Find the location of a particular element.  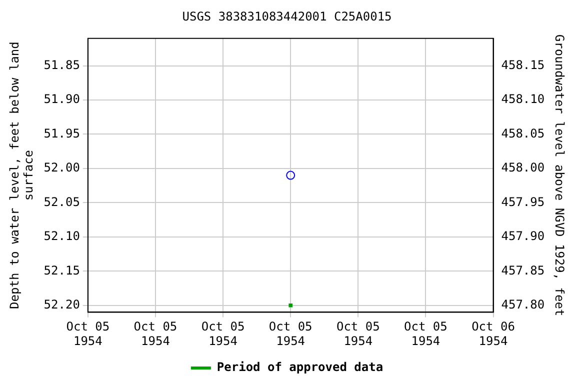

y-tick-label: 52.15 is located at coordinates (62, 270).